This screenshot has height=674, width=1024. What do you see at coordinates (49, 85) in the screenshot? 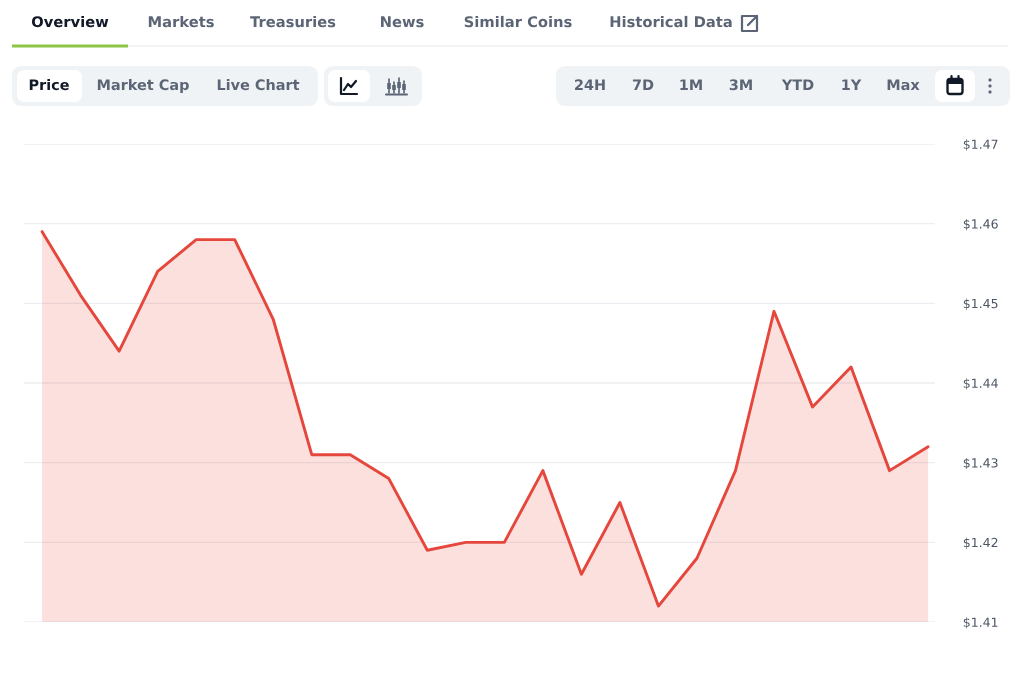
I see `text: Price` at bounding box center [49, 85].